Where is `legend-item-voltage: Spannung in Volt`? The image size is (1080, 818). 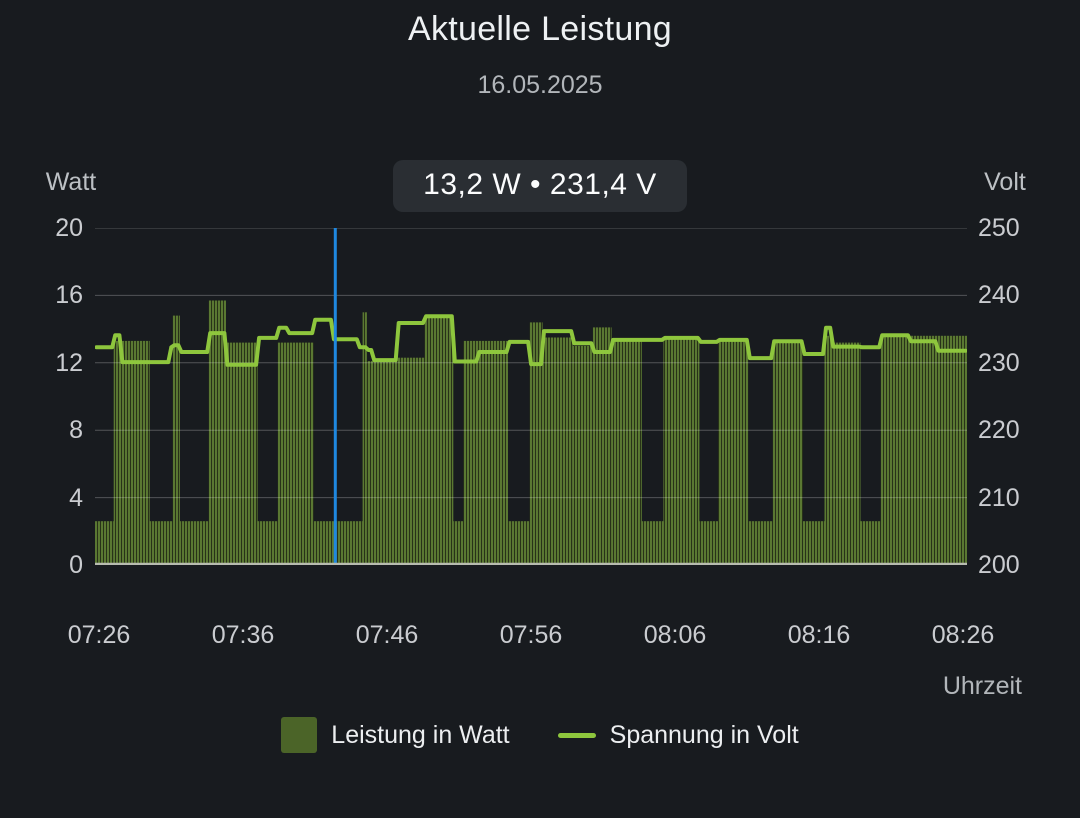
legend-item-voltage: Spannung in Volt is located at coordinates (678, 735).